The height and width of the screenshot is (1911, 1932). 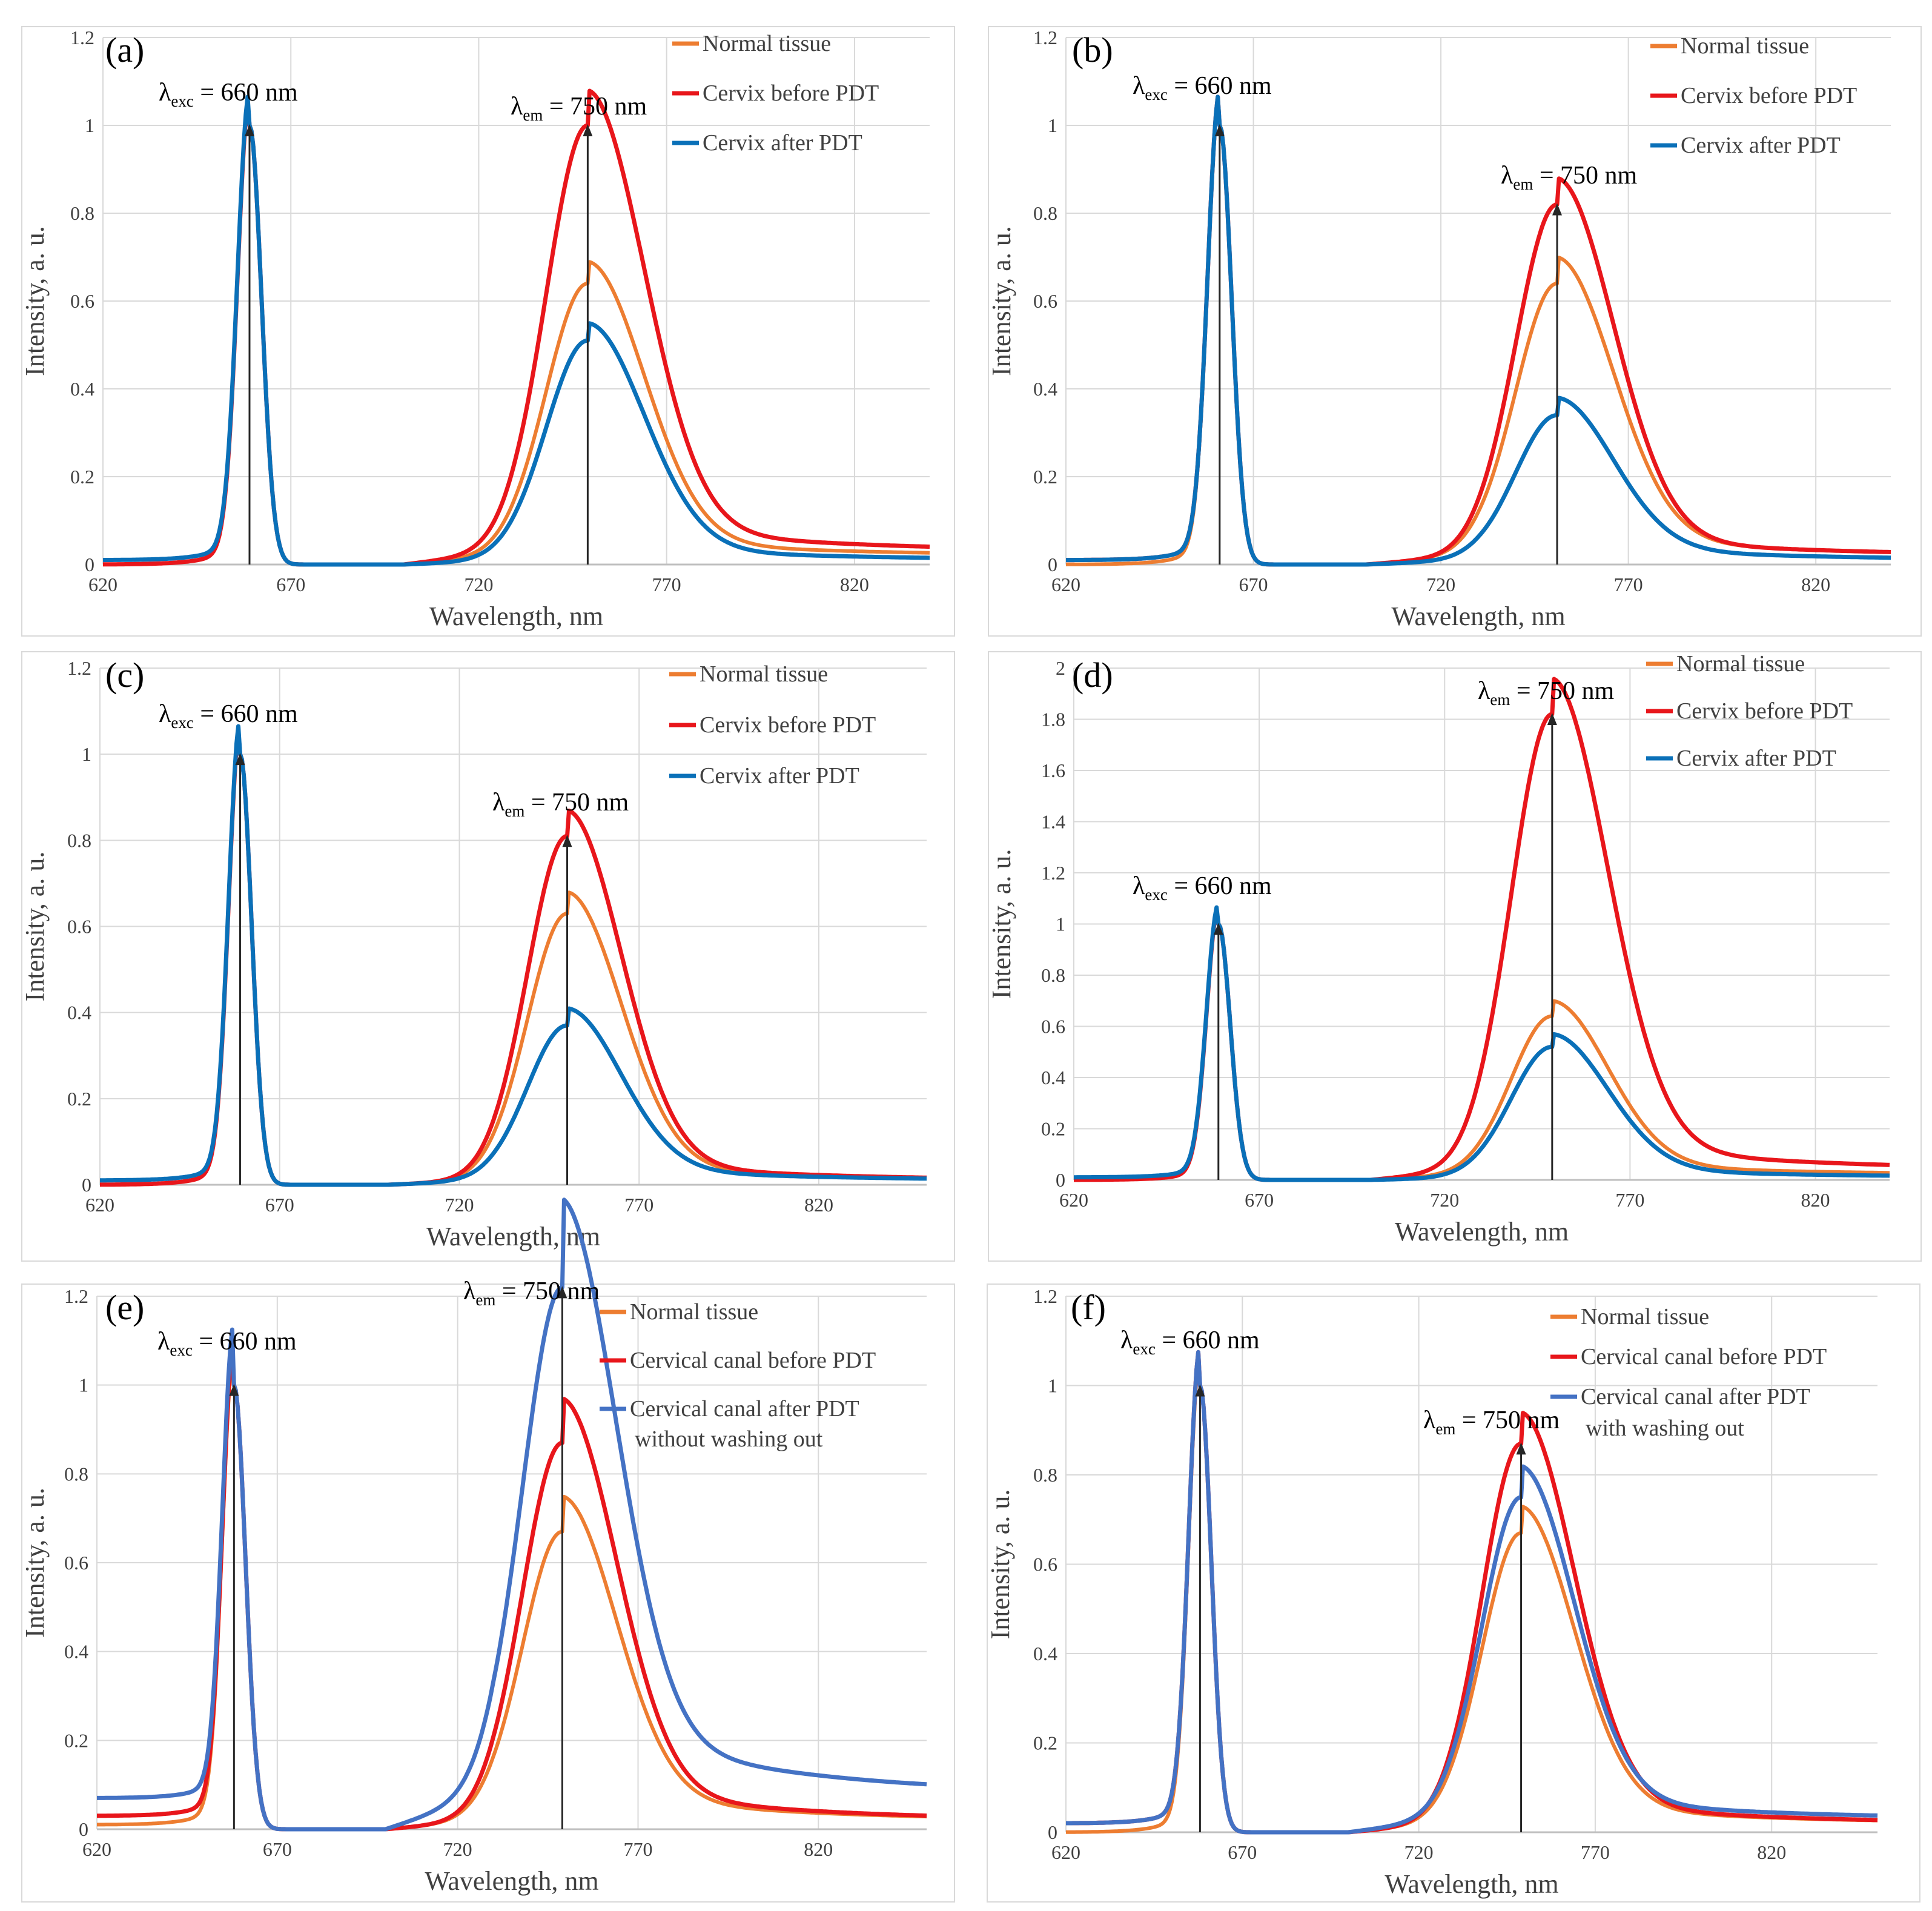 What do you see at coordinates (1053, 719) in the screenshot?
I see `y-tick-label: 1.8` at bounding box center [1053, 719].